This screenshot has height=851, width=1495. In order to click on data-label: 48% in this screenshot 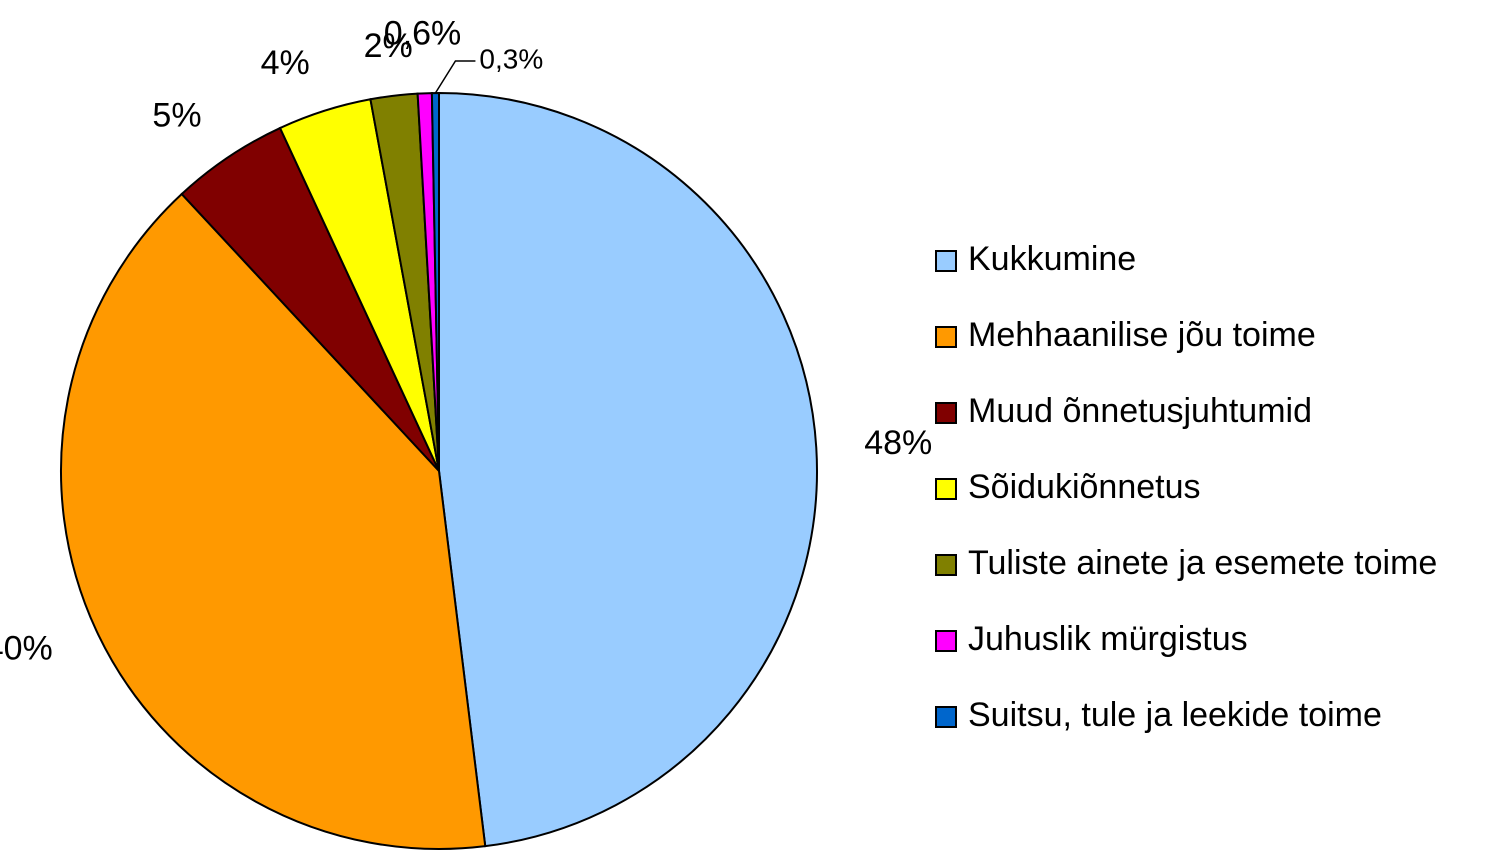, I will do `click(898, 443)`.